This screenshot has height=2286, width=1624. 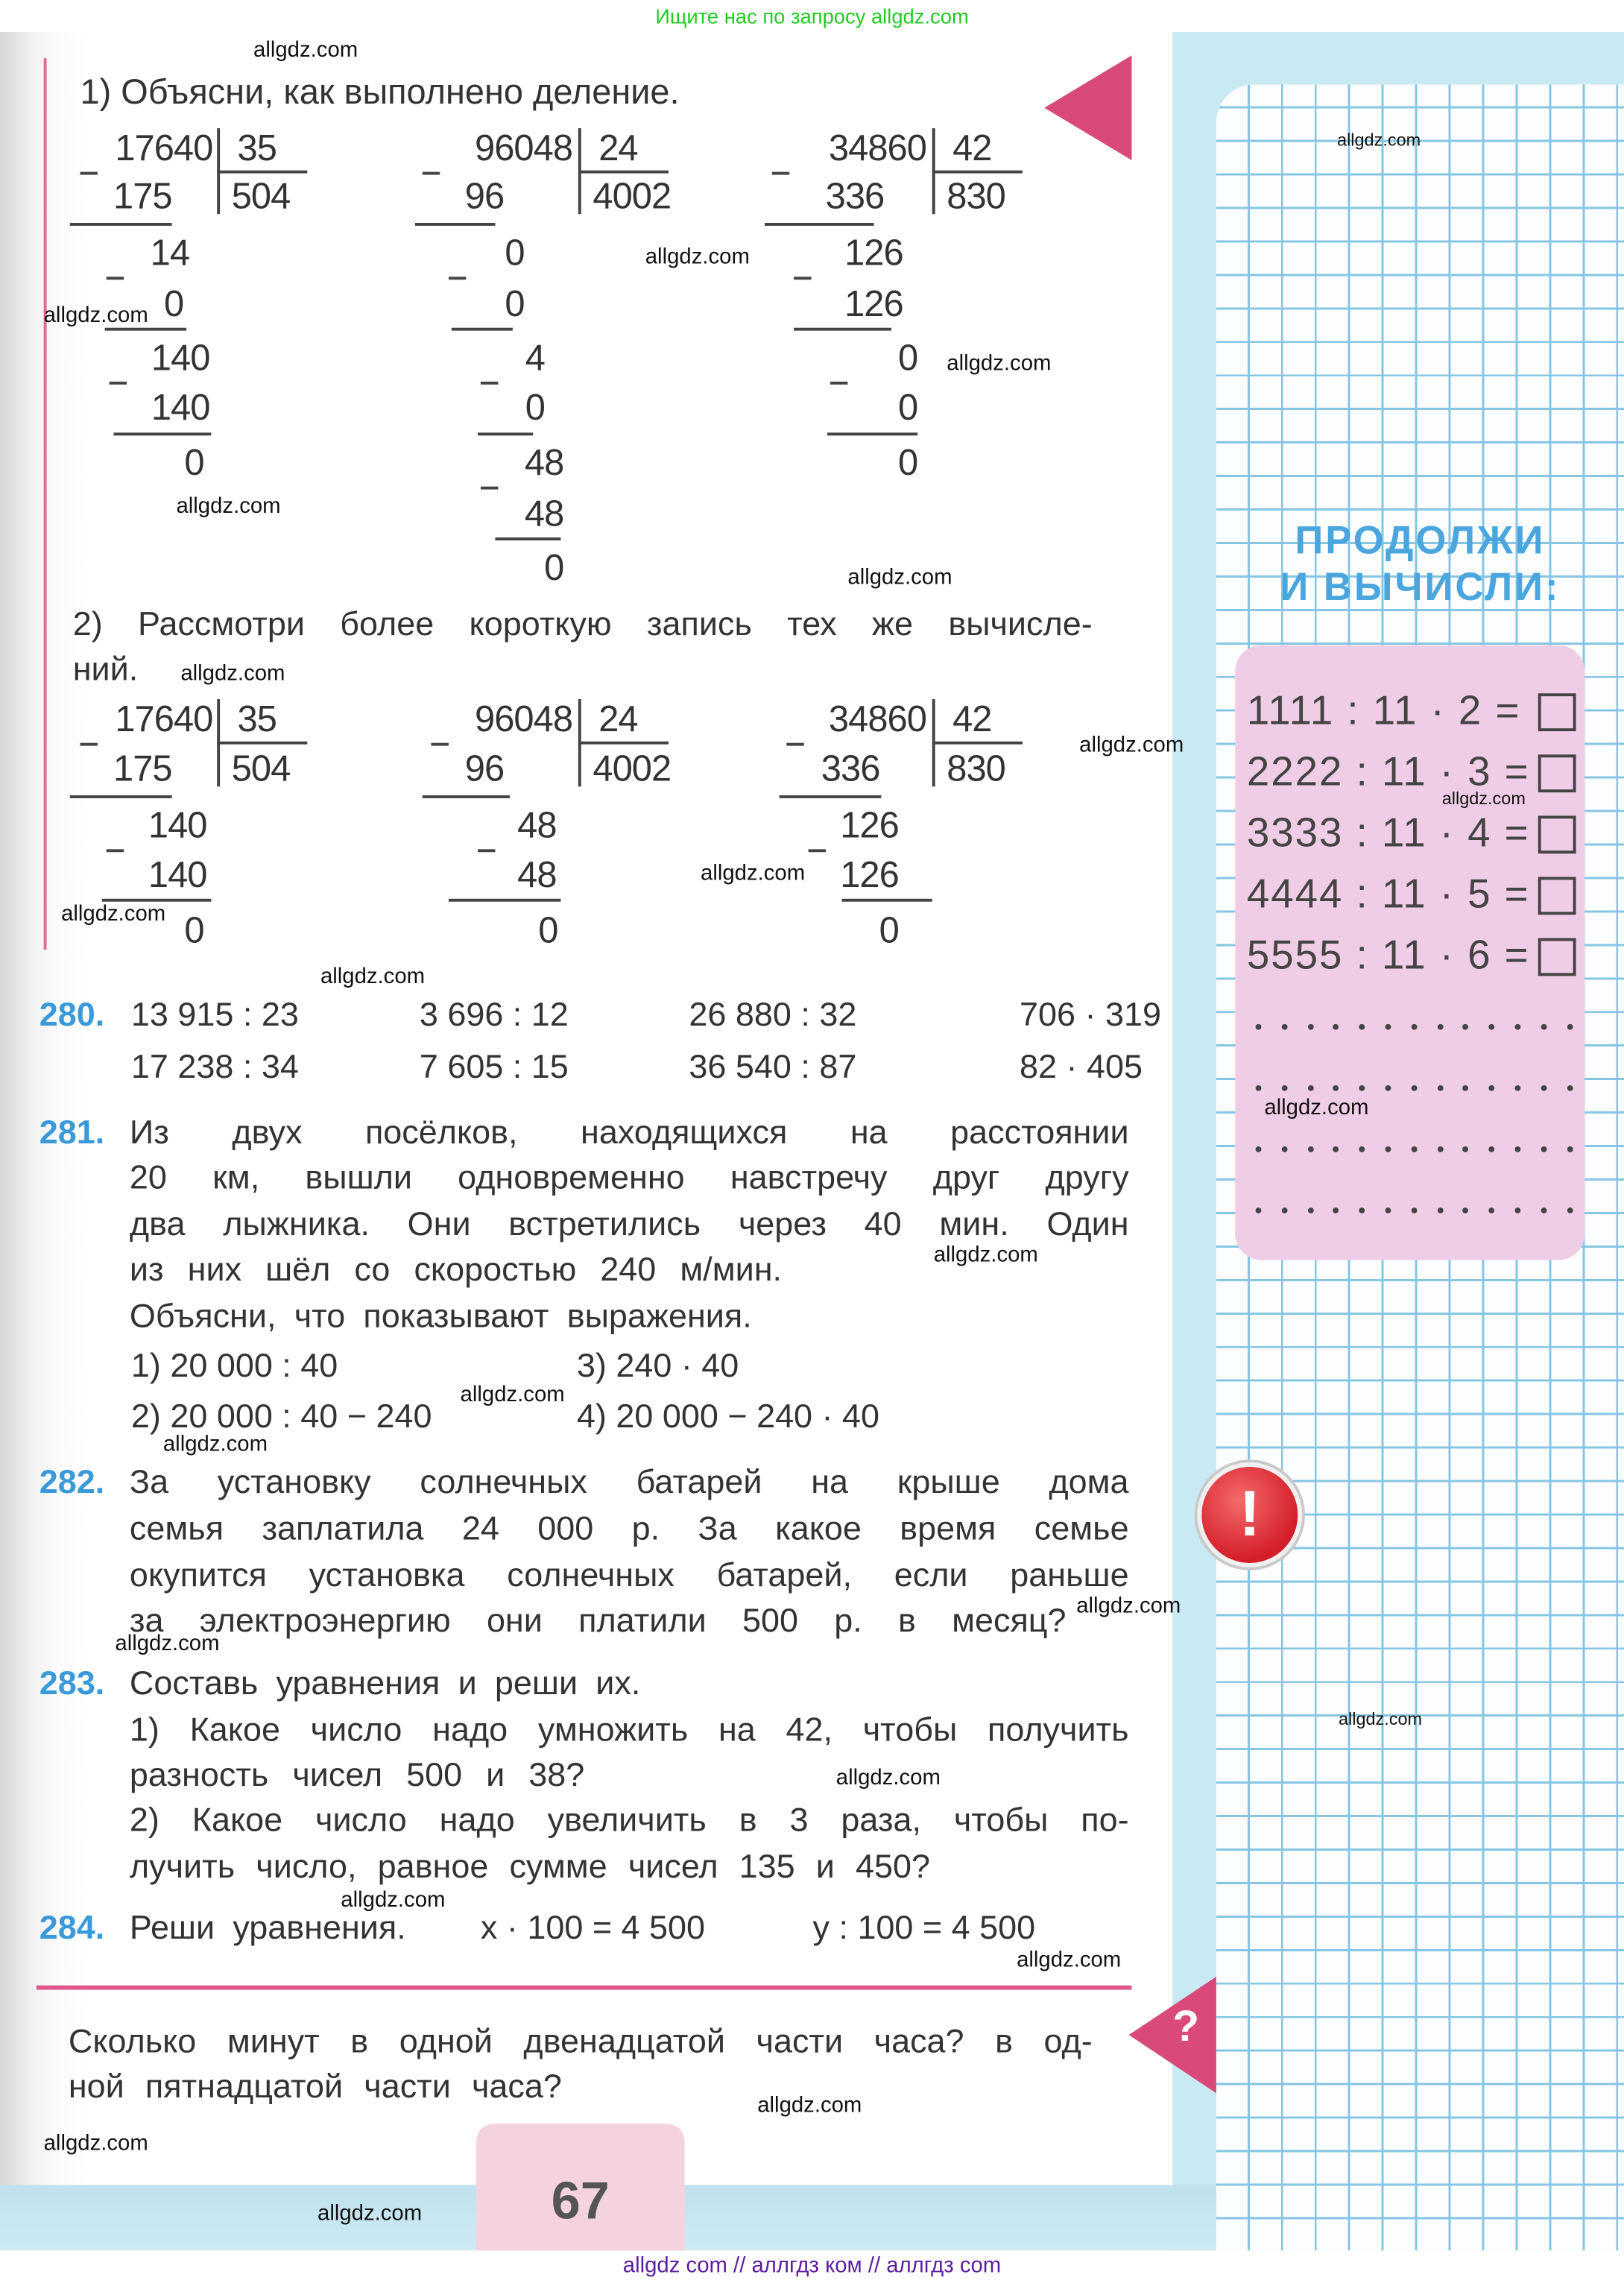 What do you see at coordinates (812, 2268) in the screenshot?
I see `footer-links: allgdz com // аллгдз ком // аллгдз com` at bounding box center [812, 2268].